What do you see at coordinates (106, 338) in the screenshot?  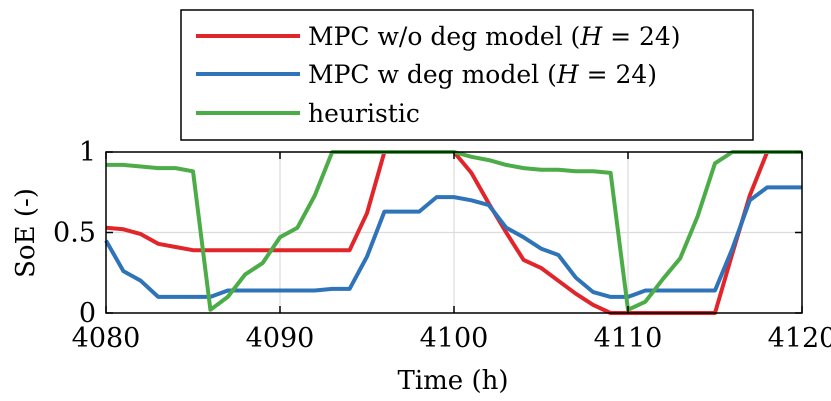 I see `x-tick-label: 4080` at bounding box center [106, 338].